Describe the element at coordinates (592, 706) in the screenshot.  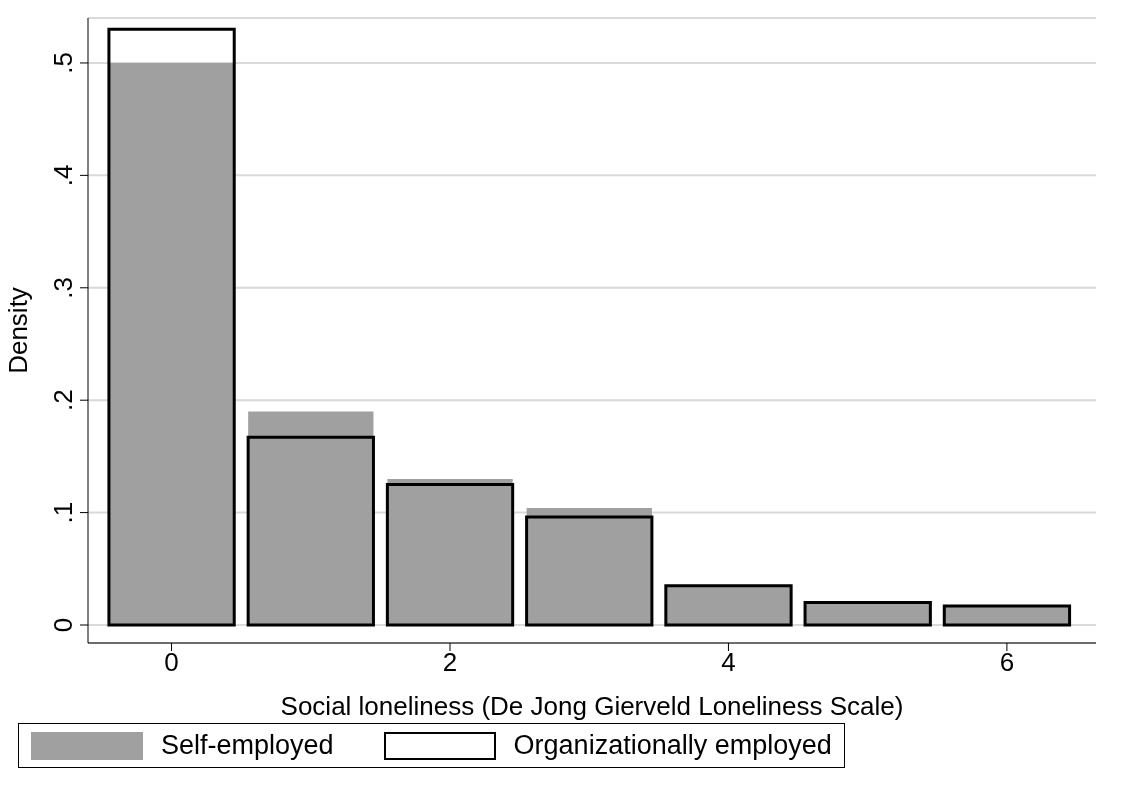
I see `x-axis-title: Social loneliness (De Jong Gierveld Loneliness Scale)` at that location.